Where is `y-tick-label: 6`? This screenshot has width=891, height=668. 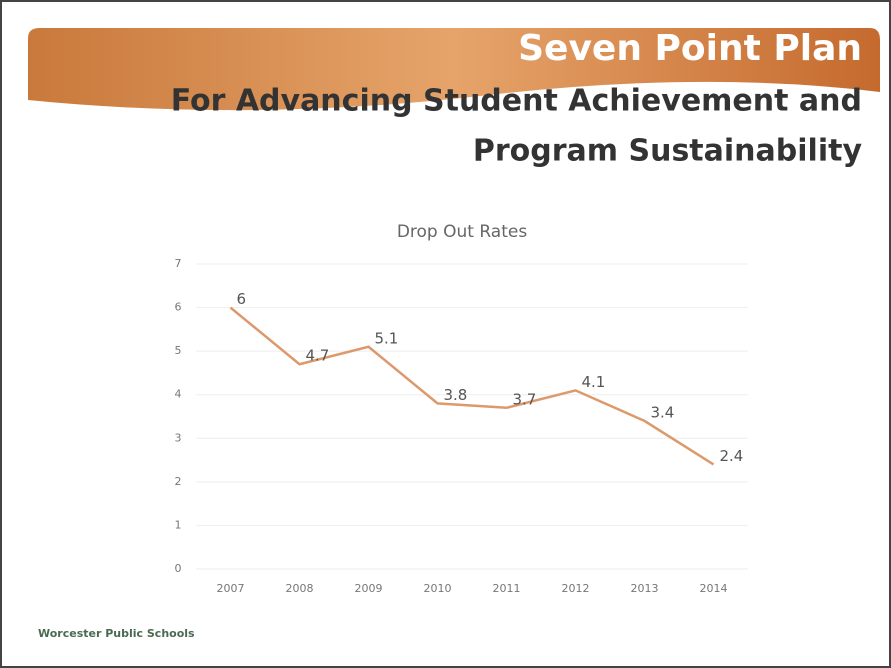
y-tick-label: 6 is located at coordinates (178, 307).